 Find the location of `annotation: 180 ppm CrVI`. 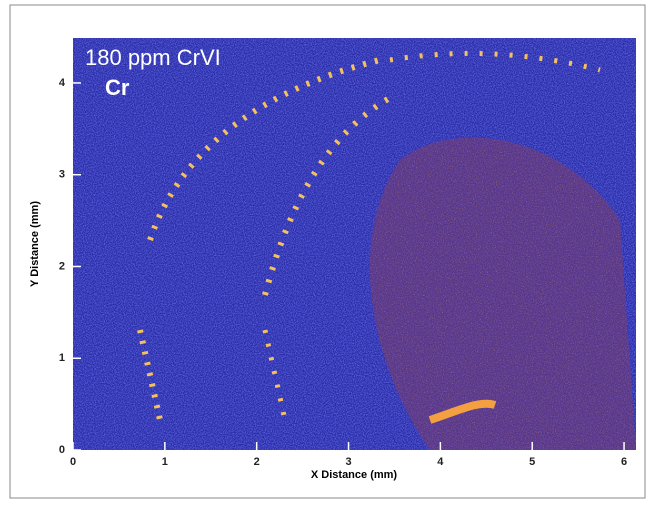

annotation: 180 ppm CrVI is located at coordinates (153, 57).